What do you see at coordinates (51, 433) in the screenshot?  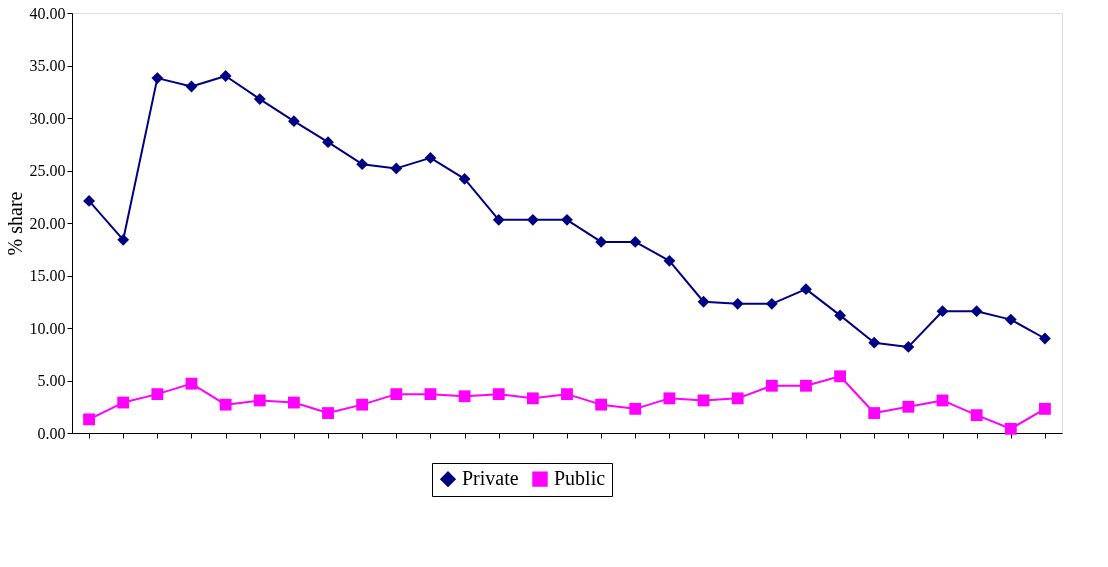 I see `y-tick-label: 0.00` at bounding box center [51, 433].